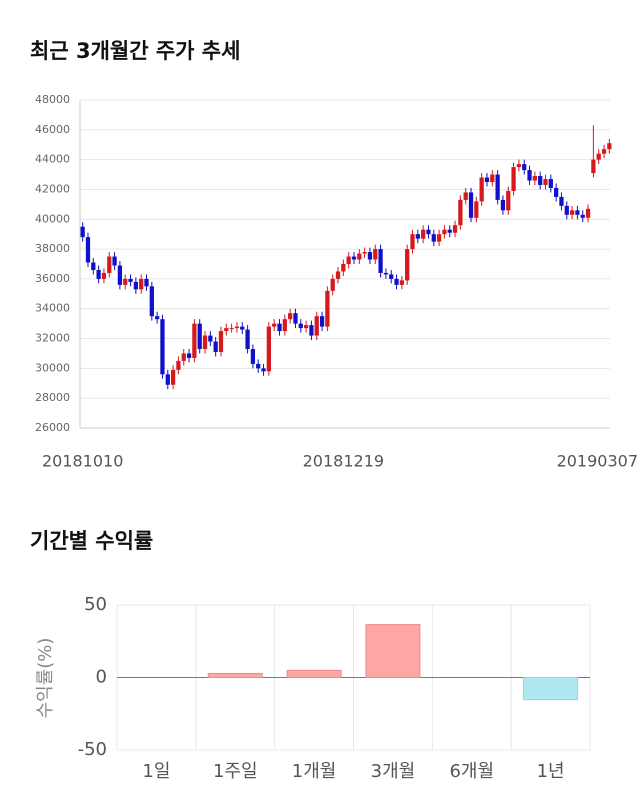  I want to click on x-tick-label: 1일, so click(156, 771).